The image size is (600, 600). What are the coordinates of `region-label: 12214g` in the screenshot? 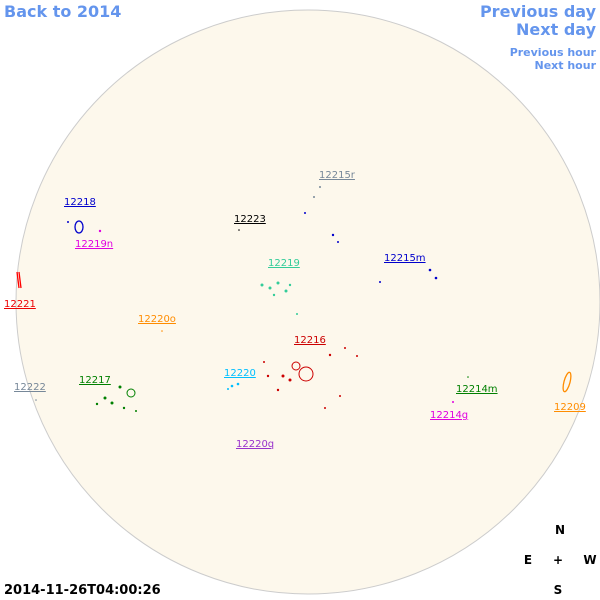 It's located at (449, 415).